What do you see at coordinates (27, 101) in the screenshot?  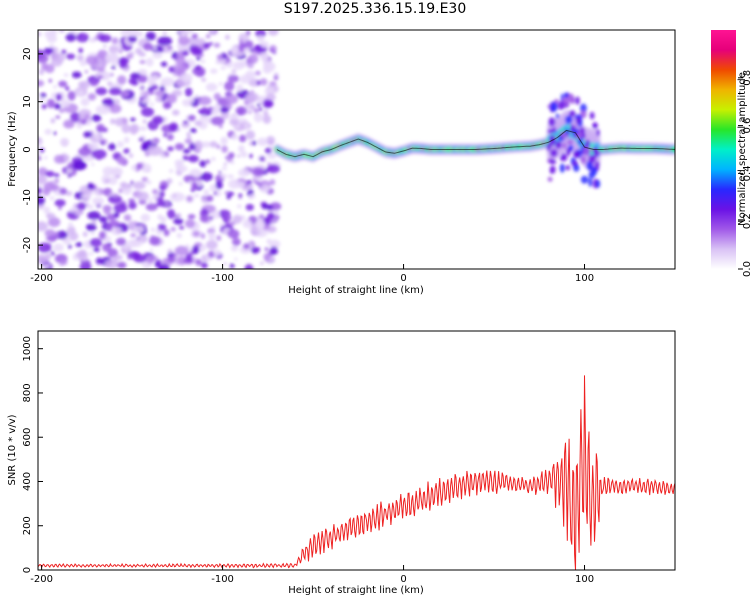 I see `y-tick-label: 10` at bounding box center [27, 101].